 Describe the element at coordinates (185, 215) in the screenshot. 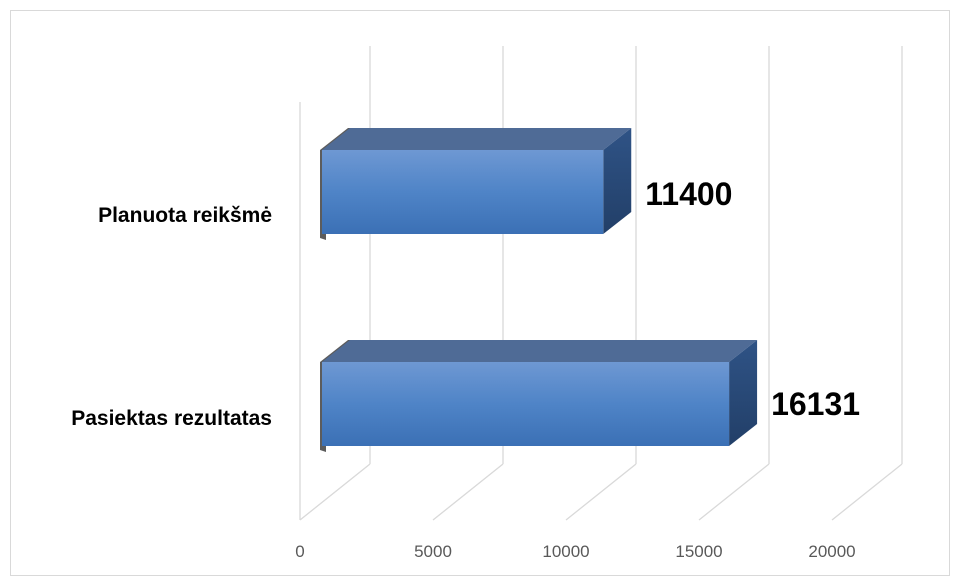

I see `category-label: Planuota reikšmė` at that location.